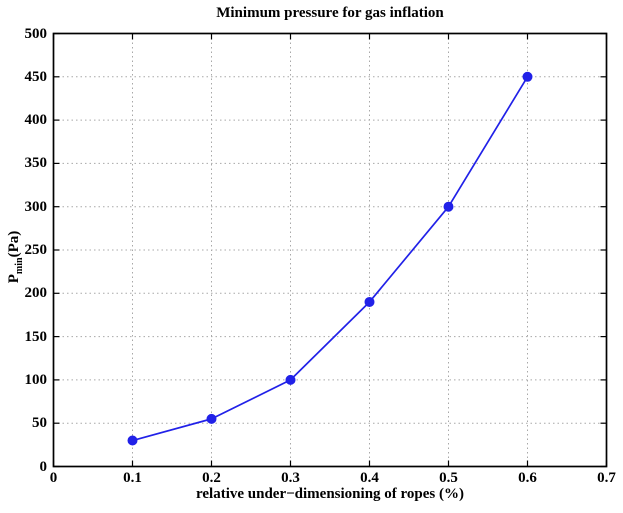 This screenshot has height=513, width=623. I want to click on y-tick-label: 100, so click(36, 379).